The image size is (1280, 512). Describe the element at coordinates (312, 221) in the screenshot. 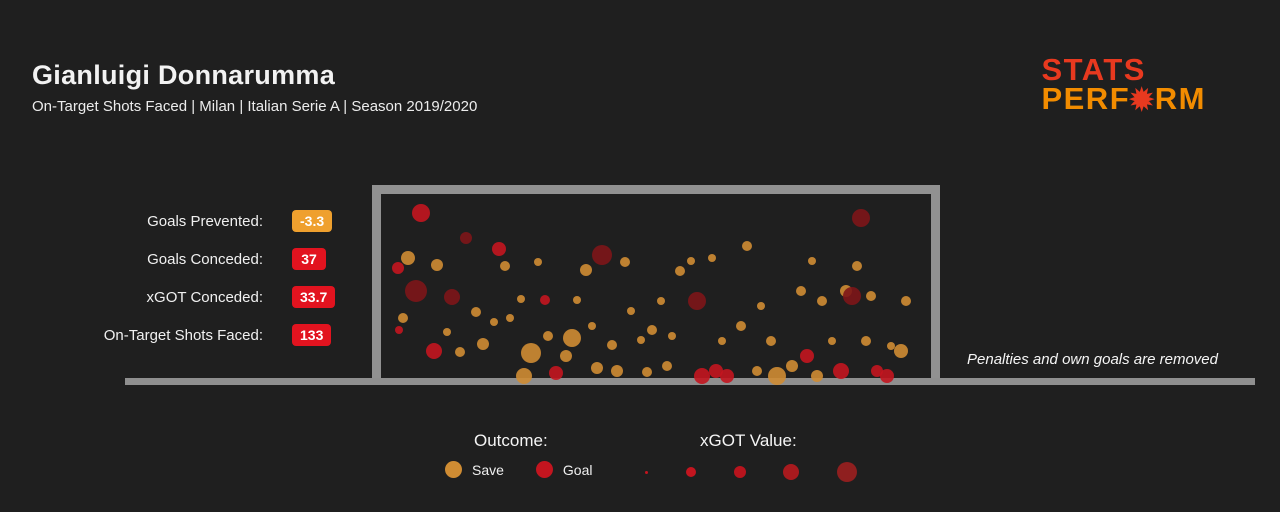

I see `stat-value-badge: -3.3` at that location.